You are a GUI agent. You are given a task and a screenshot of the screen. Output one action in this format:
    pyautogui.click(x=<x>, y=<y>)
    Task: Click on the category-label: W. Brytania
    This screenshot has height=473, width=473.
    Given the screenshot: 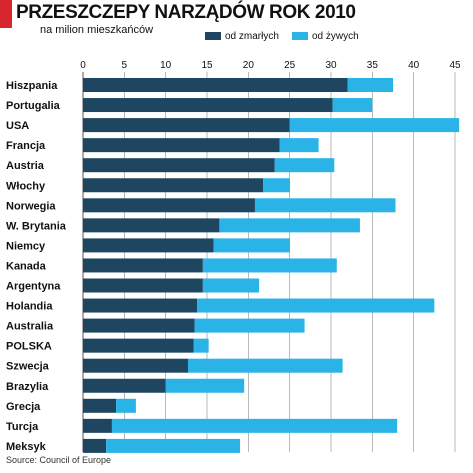 What is the action you would take?
    pyautogui.click(x=36, y=226)
    